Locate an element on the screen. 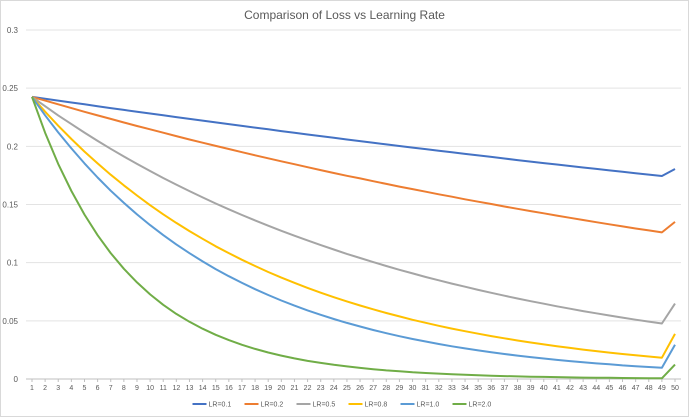  x-tick-label: 34 is located at coordinates (465, 388).